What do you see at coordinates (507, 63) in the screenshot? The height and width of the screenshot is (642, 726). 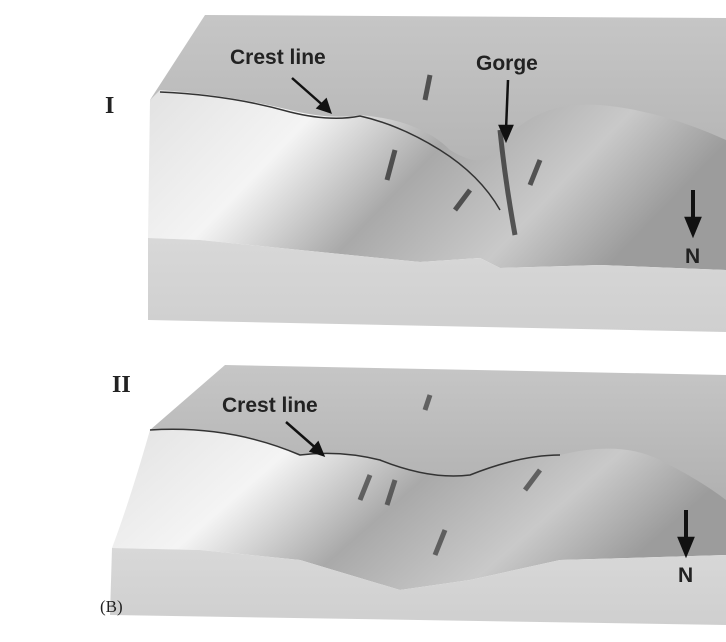 I see `annotation: Gorge` at bounding box center [507, 63].